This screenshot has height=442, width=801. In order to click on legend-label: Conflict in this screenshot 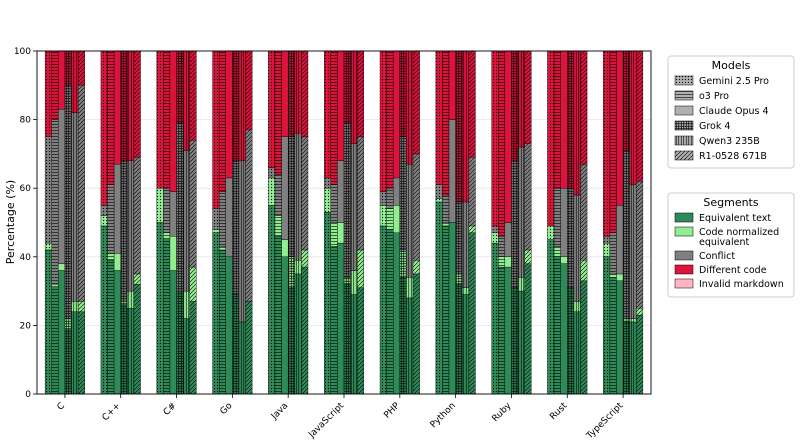, I will do `click(717, 256)`.